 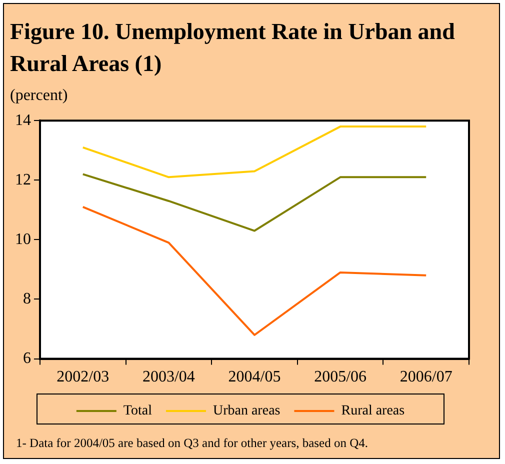 I want to click on text: 1- Data for 2004/05 are based on Q3 and for other years, based on Q4., so click(x=192, y=443).